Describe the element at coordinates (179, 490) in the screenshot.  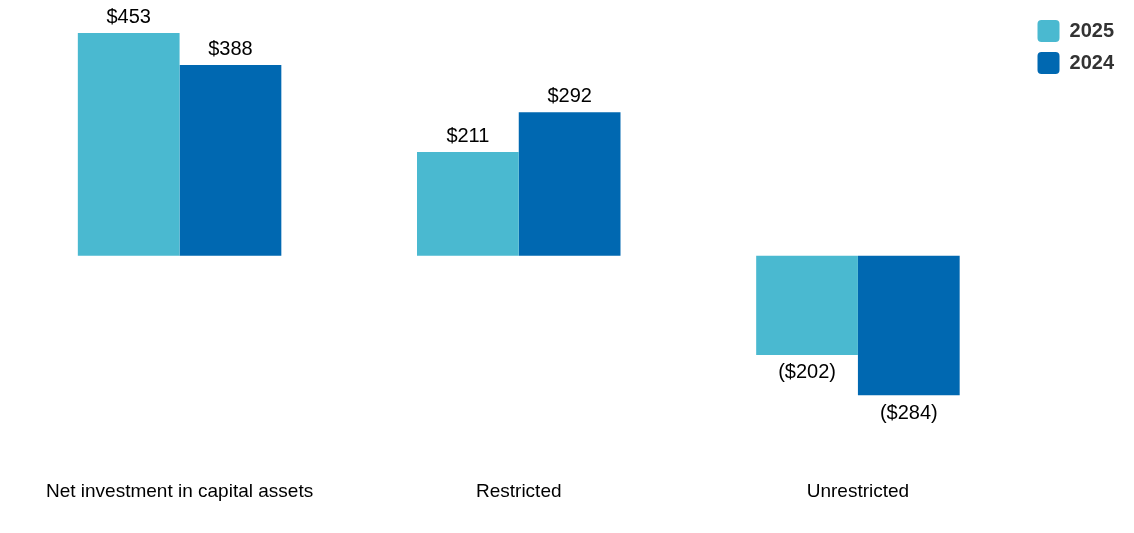
I see `x-tick-label: Net investment in capital assets` at that location.